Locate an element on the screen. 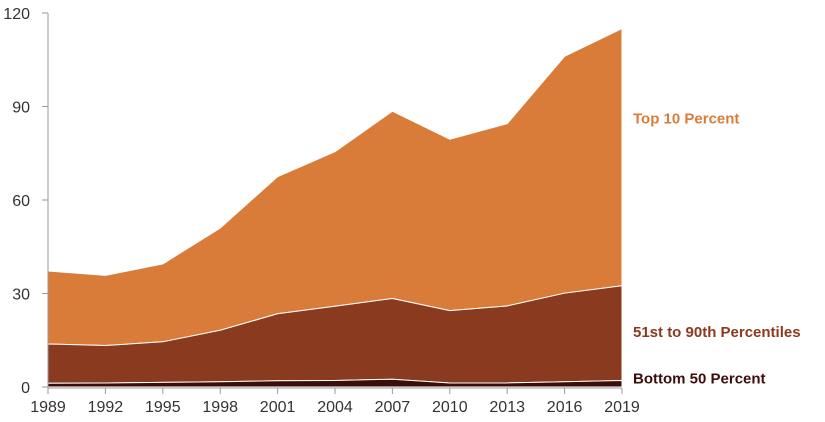 This screenshot has height=422, width=825. label-bottom-50-percent: Bottom 50 Percent is located at coordinates (699, 379).